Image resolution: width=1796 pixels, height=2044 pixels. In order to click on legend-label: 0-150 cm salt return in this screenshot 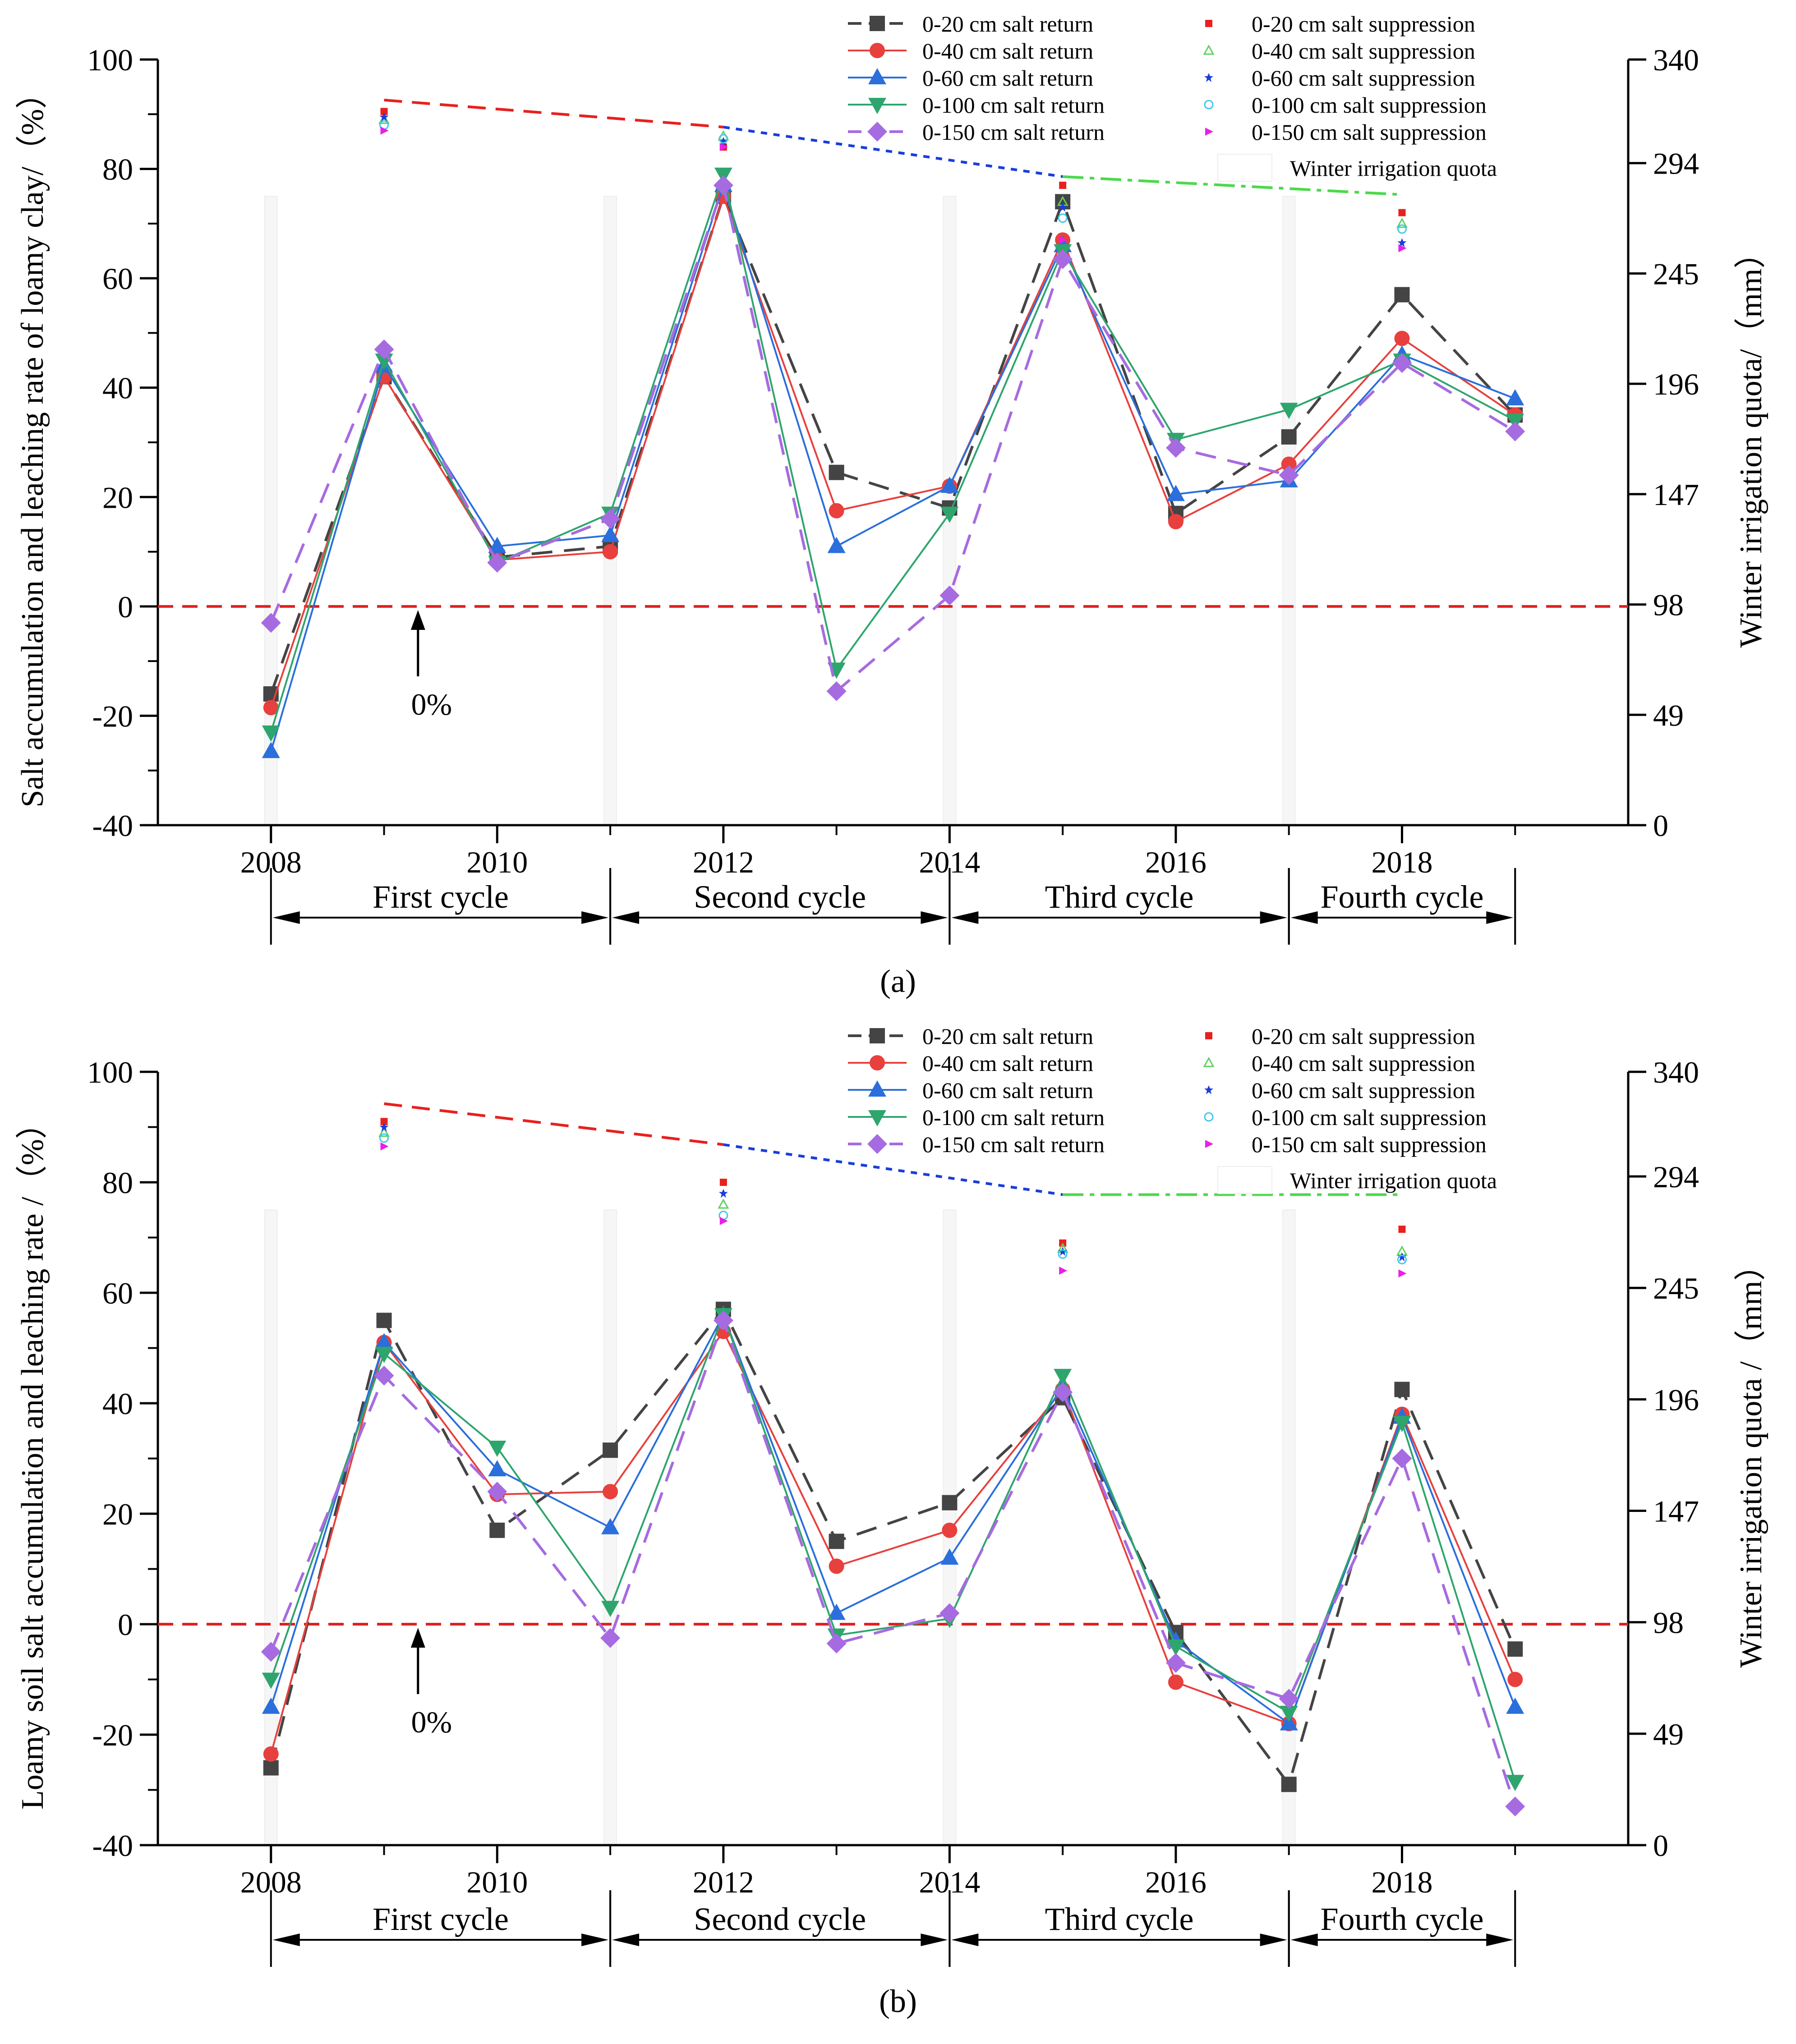, I will do `click(1013, 132)`.